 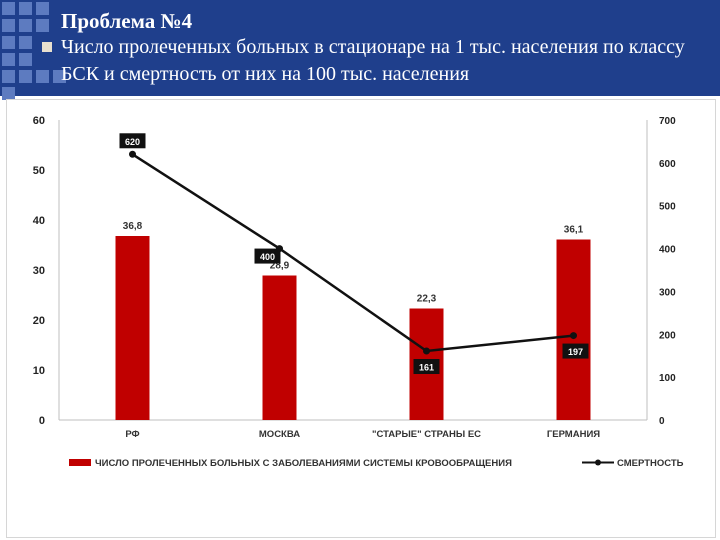 I want to click on y-right-tick-label: 600, so click(x=667, y=164).